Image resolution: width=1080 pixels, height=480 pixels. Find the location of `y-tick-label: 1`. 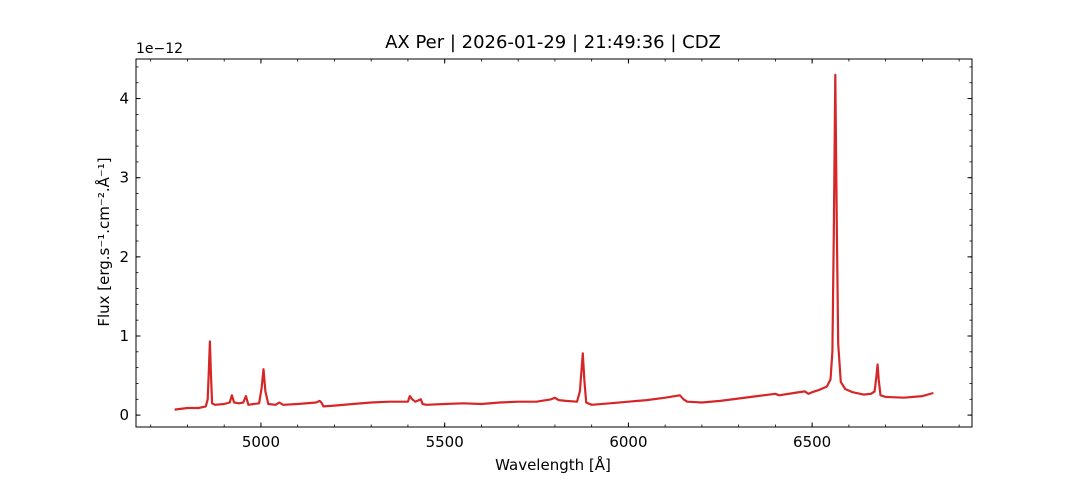

y-tick-label: 1 is located at coordinates (124, 336).